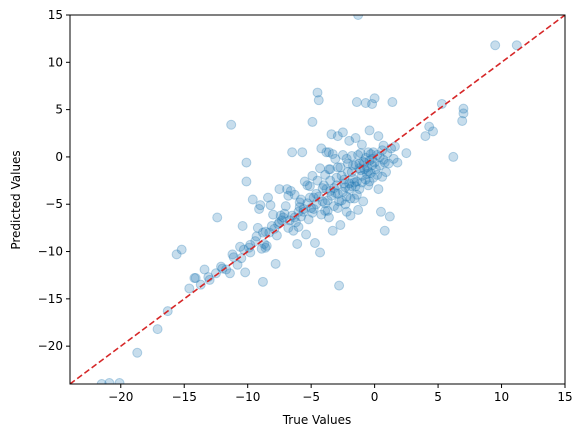  I want to click on y-tick-label: −5, so click(54, 204).